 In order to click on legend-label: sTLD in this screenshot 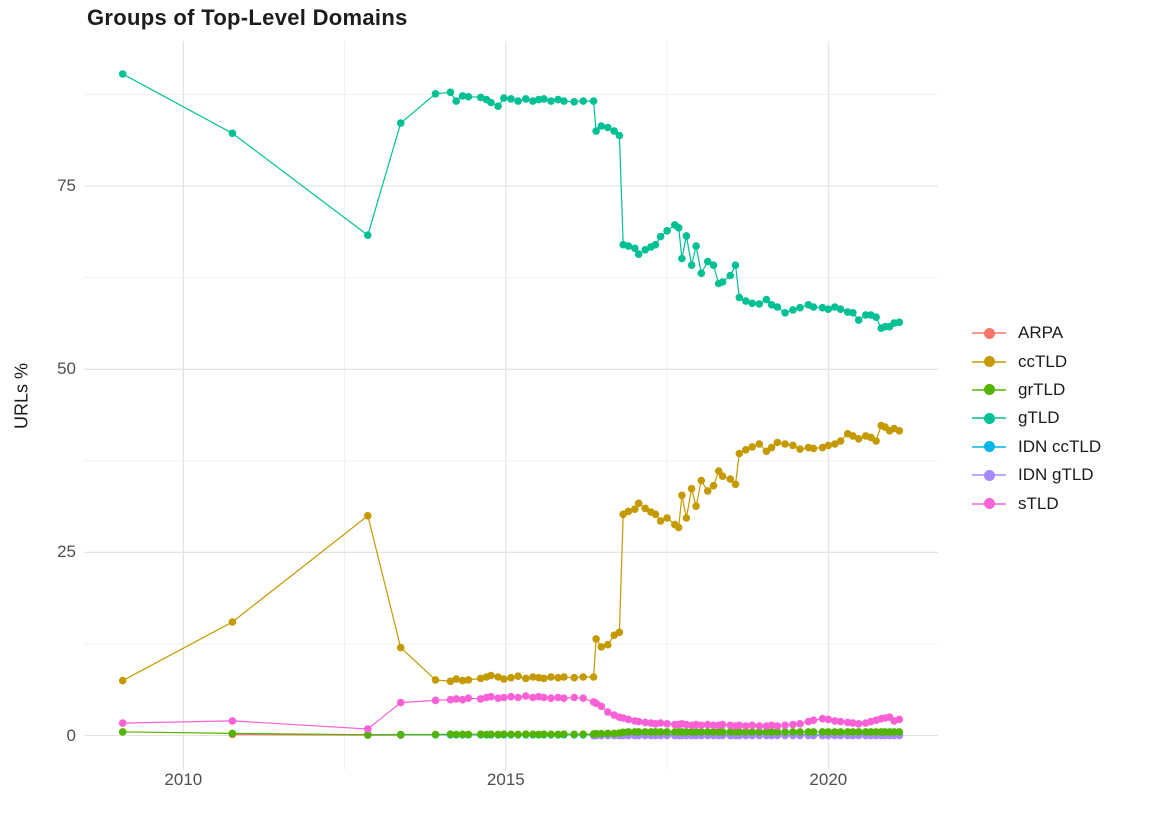, I will do `click(1038, 503)`.